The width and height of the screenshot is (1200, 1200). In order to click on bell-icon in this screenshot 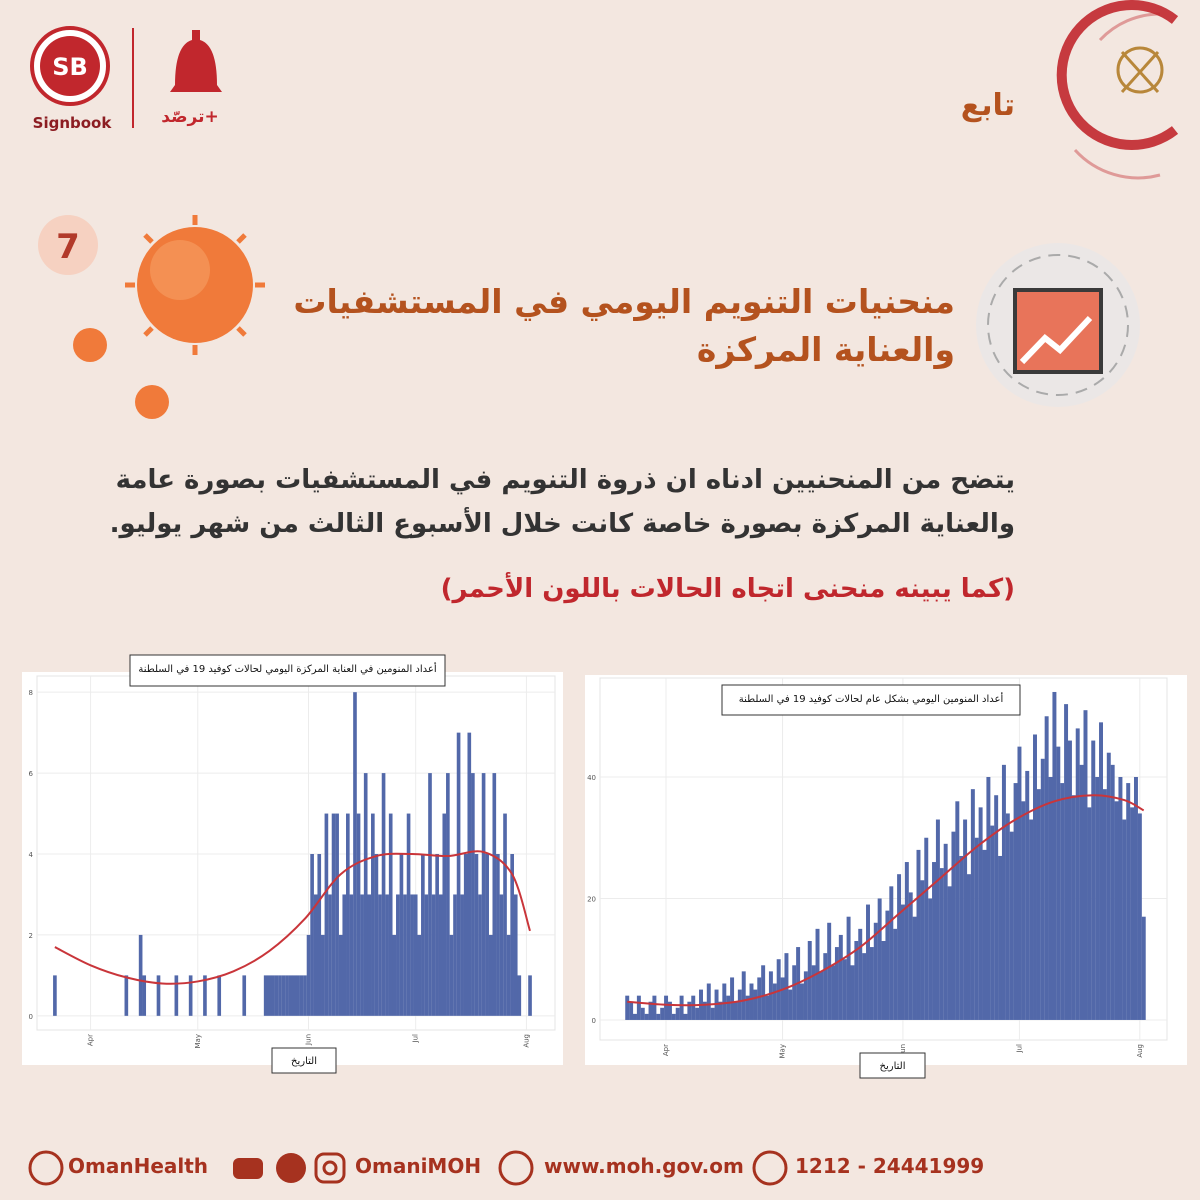, I will do `click(196, 61)`.